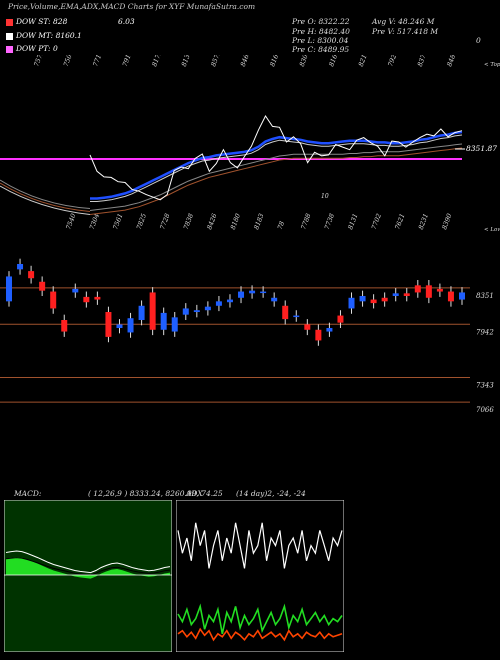 The height and width of the screenshot is (660, 500). I want to click on adx-params: (14 day)2, -24, -24, so click(271, 493).